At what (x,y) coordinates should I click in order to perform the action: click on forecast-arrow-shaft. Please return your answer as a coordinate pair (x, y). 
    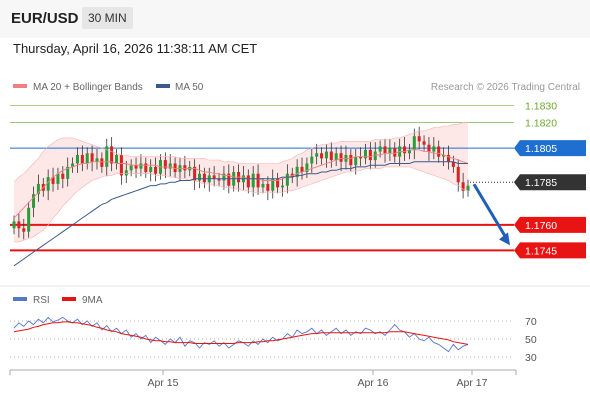
    Looking at the image, I should click on (490, 212).